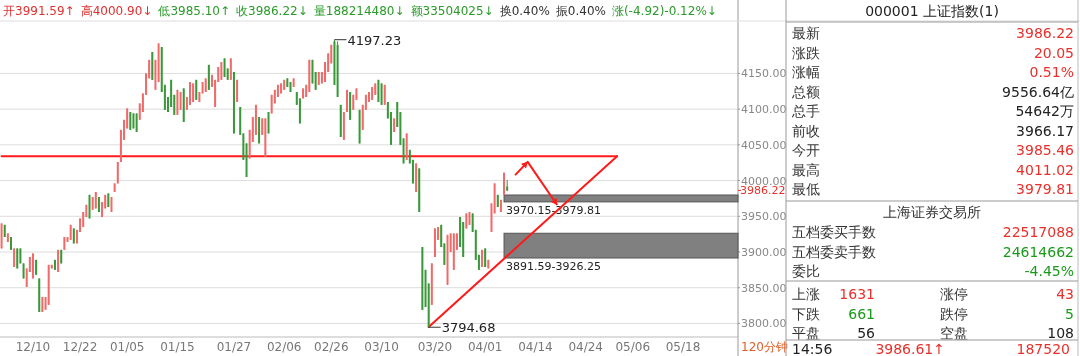 The height and width of the screenshot is (356, 1080). Describe the element at coordinates (1051, 72) in the screenshot. I see `text: 0.51%` at that location.